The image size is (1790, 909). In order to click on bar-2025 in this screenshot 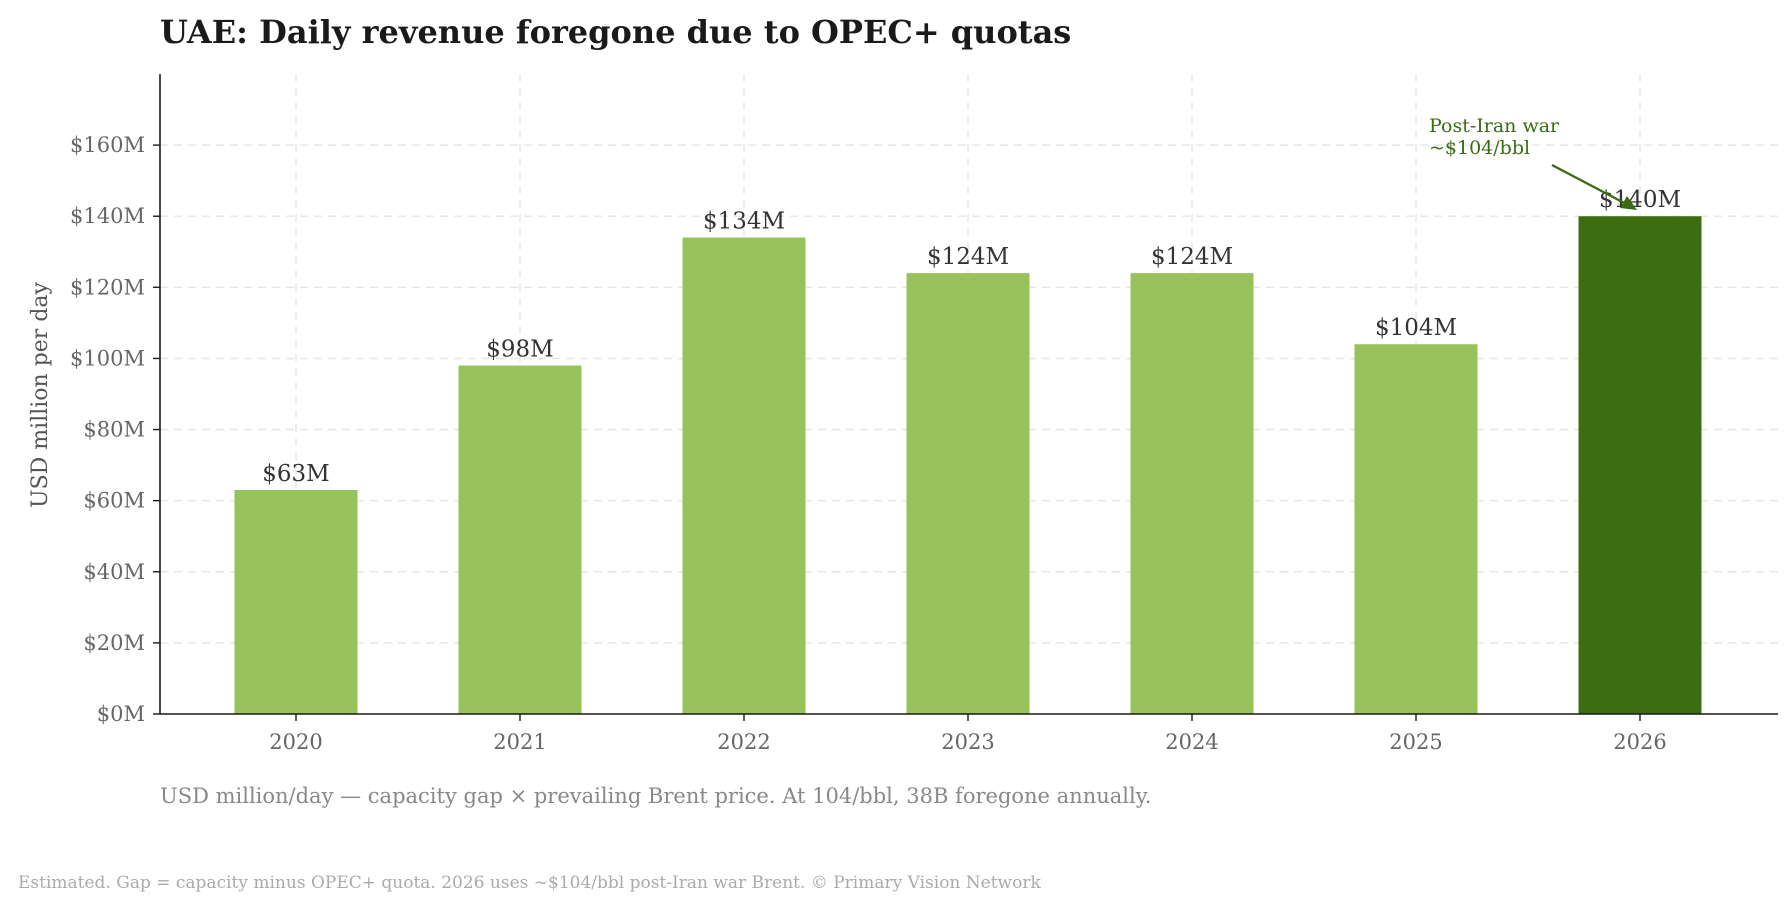, I will do `click(1416, 529)`.